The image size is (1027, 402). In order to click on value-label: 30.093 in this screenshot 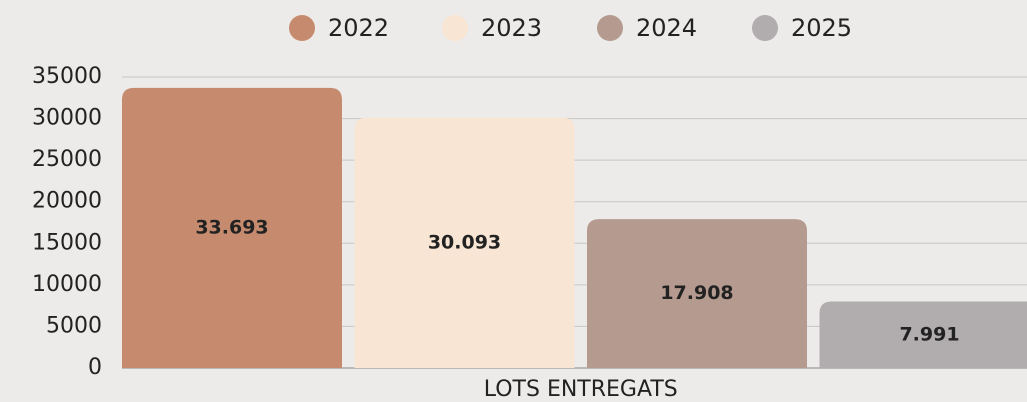, I will do `click(464, 242)`.